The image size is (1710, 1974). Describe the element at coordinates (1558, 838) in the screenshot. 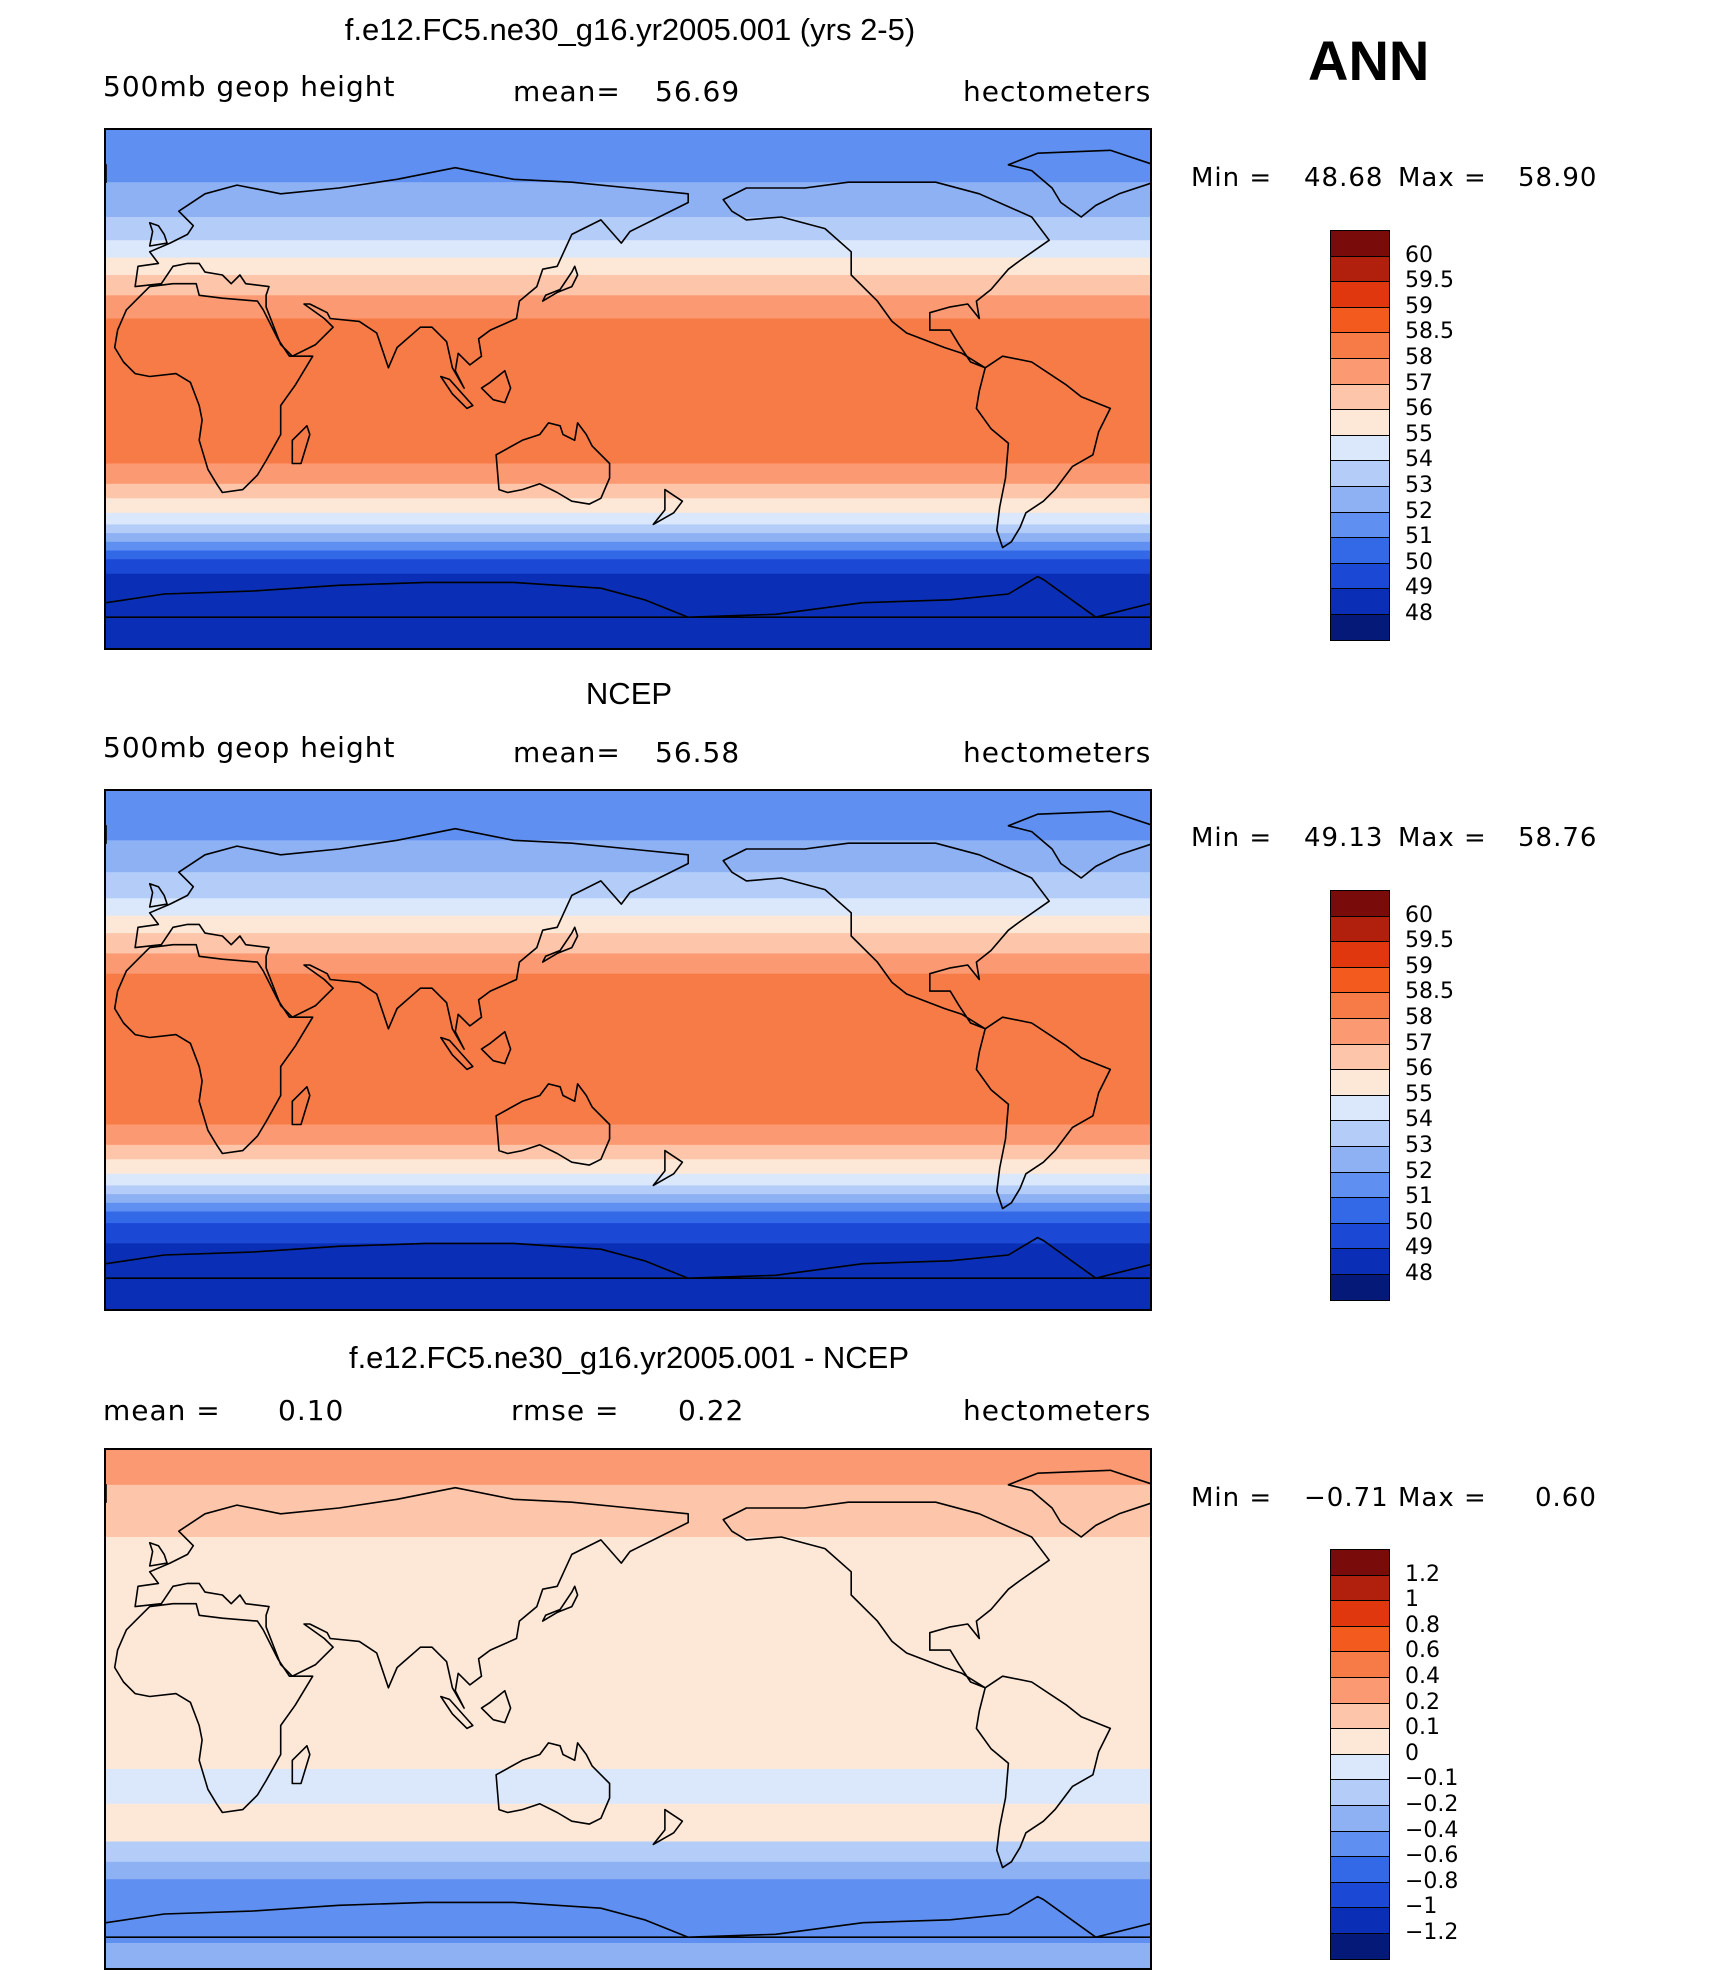

I see `panel2-max-value: 58.76` at that location.